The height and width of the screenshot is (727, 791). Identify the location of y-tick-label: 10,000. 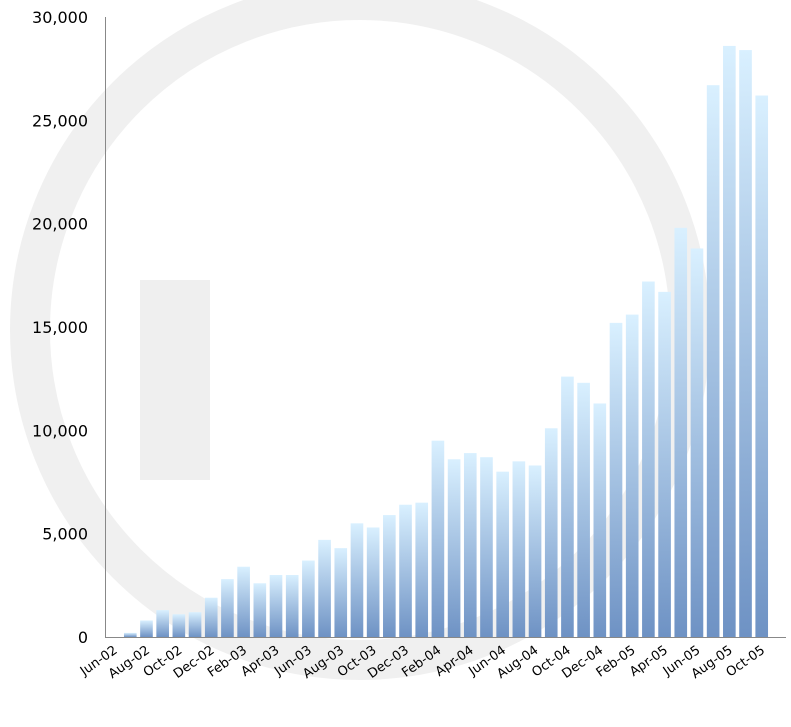
(60, 430).